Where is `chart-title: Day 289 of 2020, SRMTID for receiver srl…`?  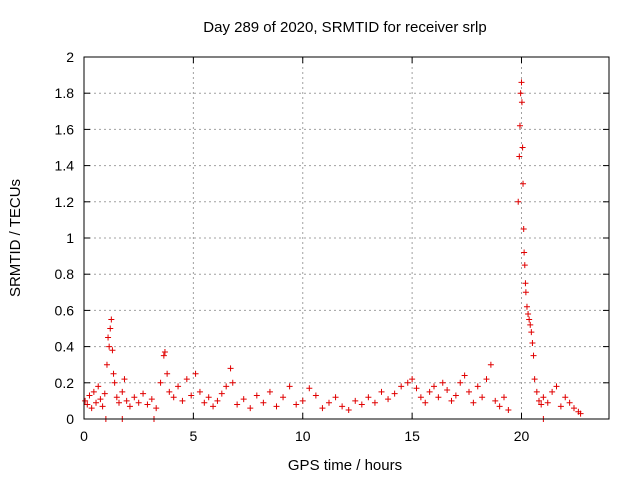
chart-title: Day 289 of 2020, SRMTID for receiver srl… is located at coordinates (344, 27).